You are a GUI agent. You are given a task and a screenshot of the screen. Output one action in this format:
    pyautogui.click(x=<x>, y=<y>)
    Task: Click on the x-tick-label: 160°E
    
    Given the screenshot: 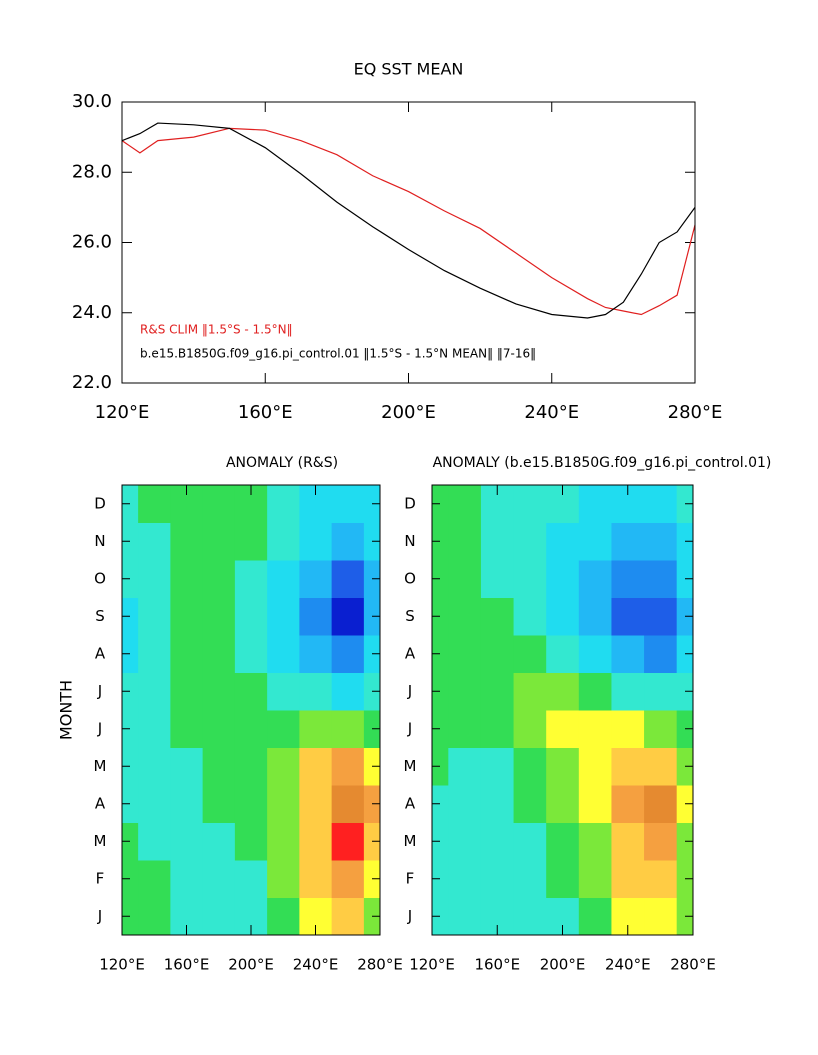 What is the action you would take?
    pyautogui.click(x=497, y=965)
    